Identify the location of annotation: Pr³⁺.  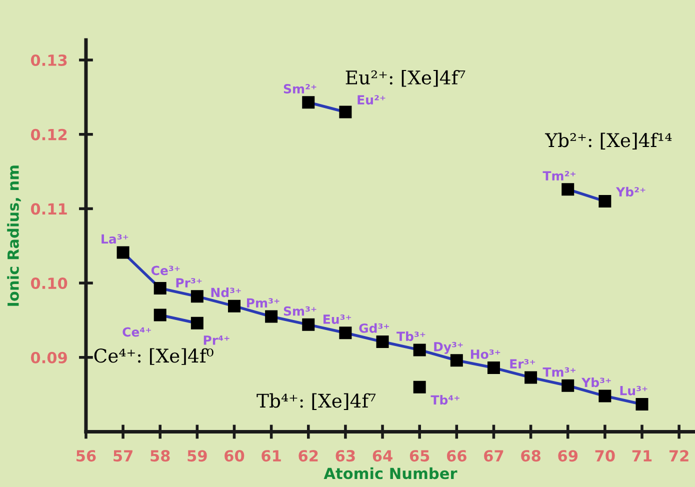
(189, 283).